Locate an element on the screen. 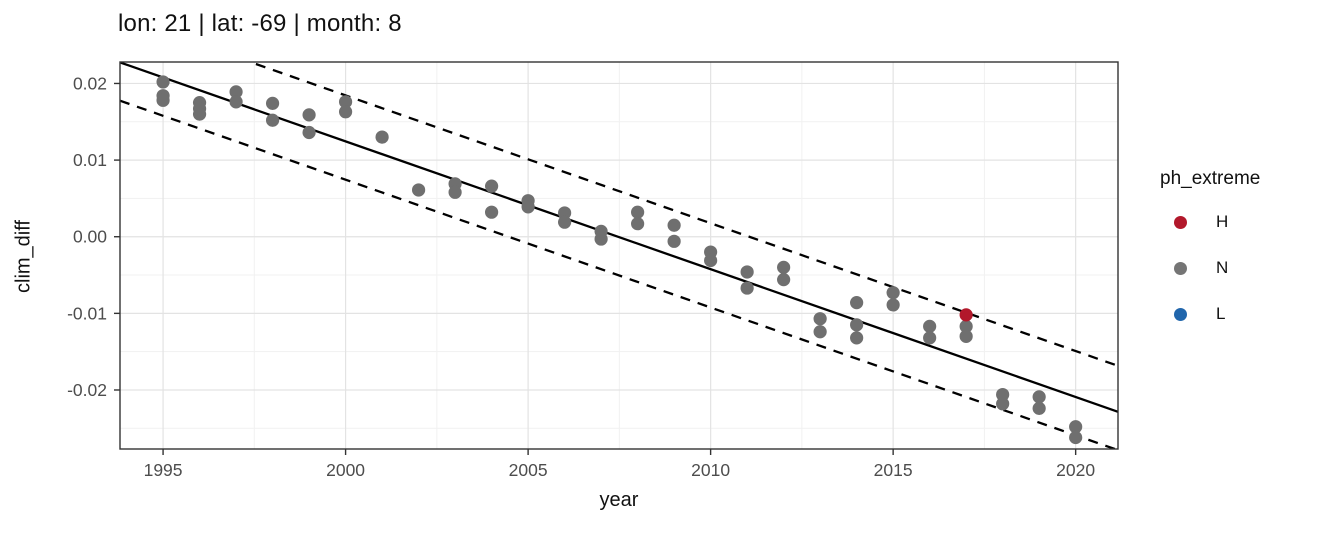 The width and height of the screenshot is (1344, 537). legend-title: ph_extreme is located at coordinates (1210, 178).